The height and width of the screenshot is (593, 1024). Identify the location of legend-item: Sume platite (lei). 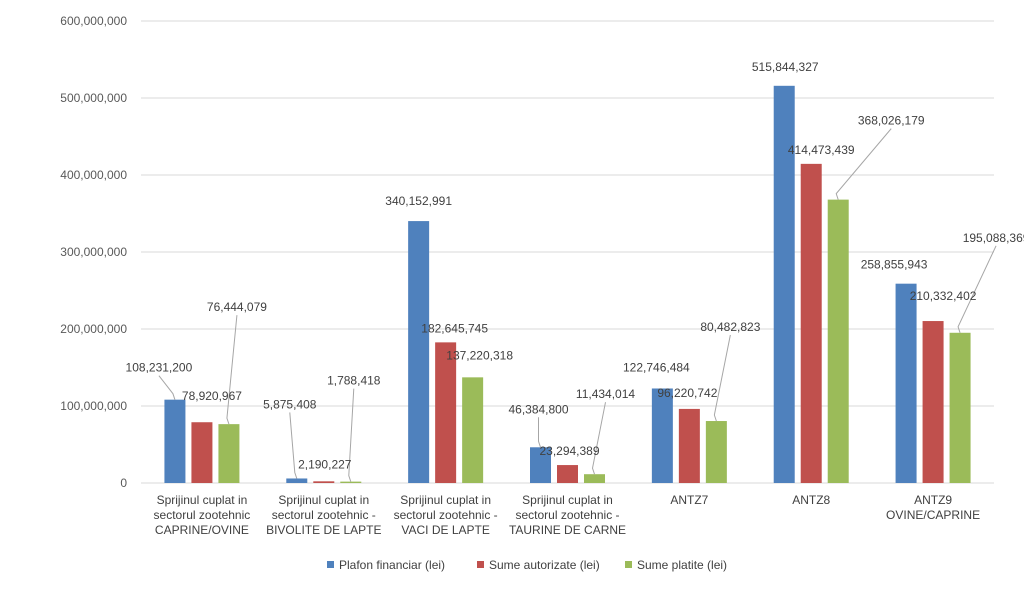
(676, 565).